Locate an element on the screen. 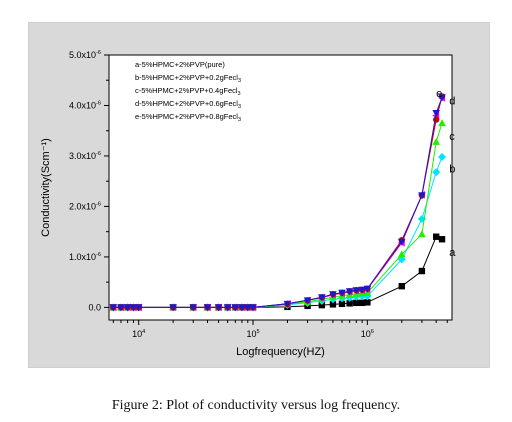 The height and width of the screenshot is (422, 512). x-tick-label: 10⁴ is located at coordinates (138, 334).